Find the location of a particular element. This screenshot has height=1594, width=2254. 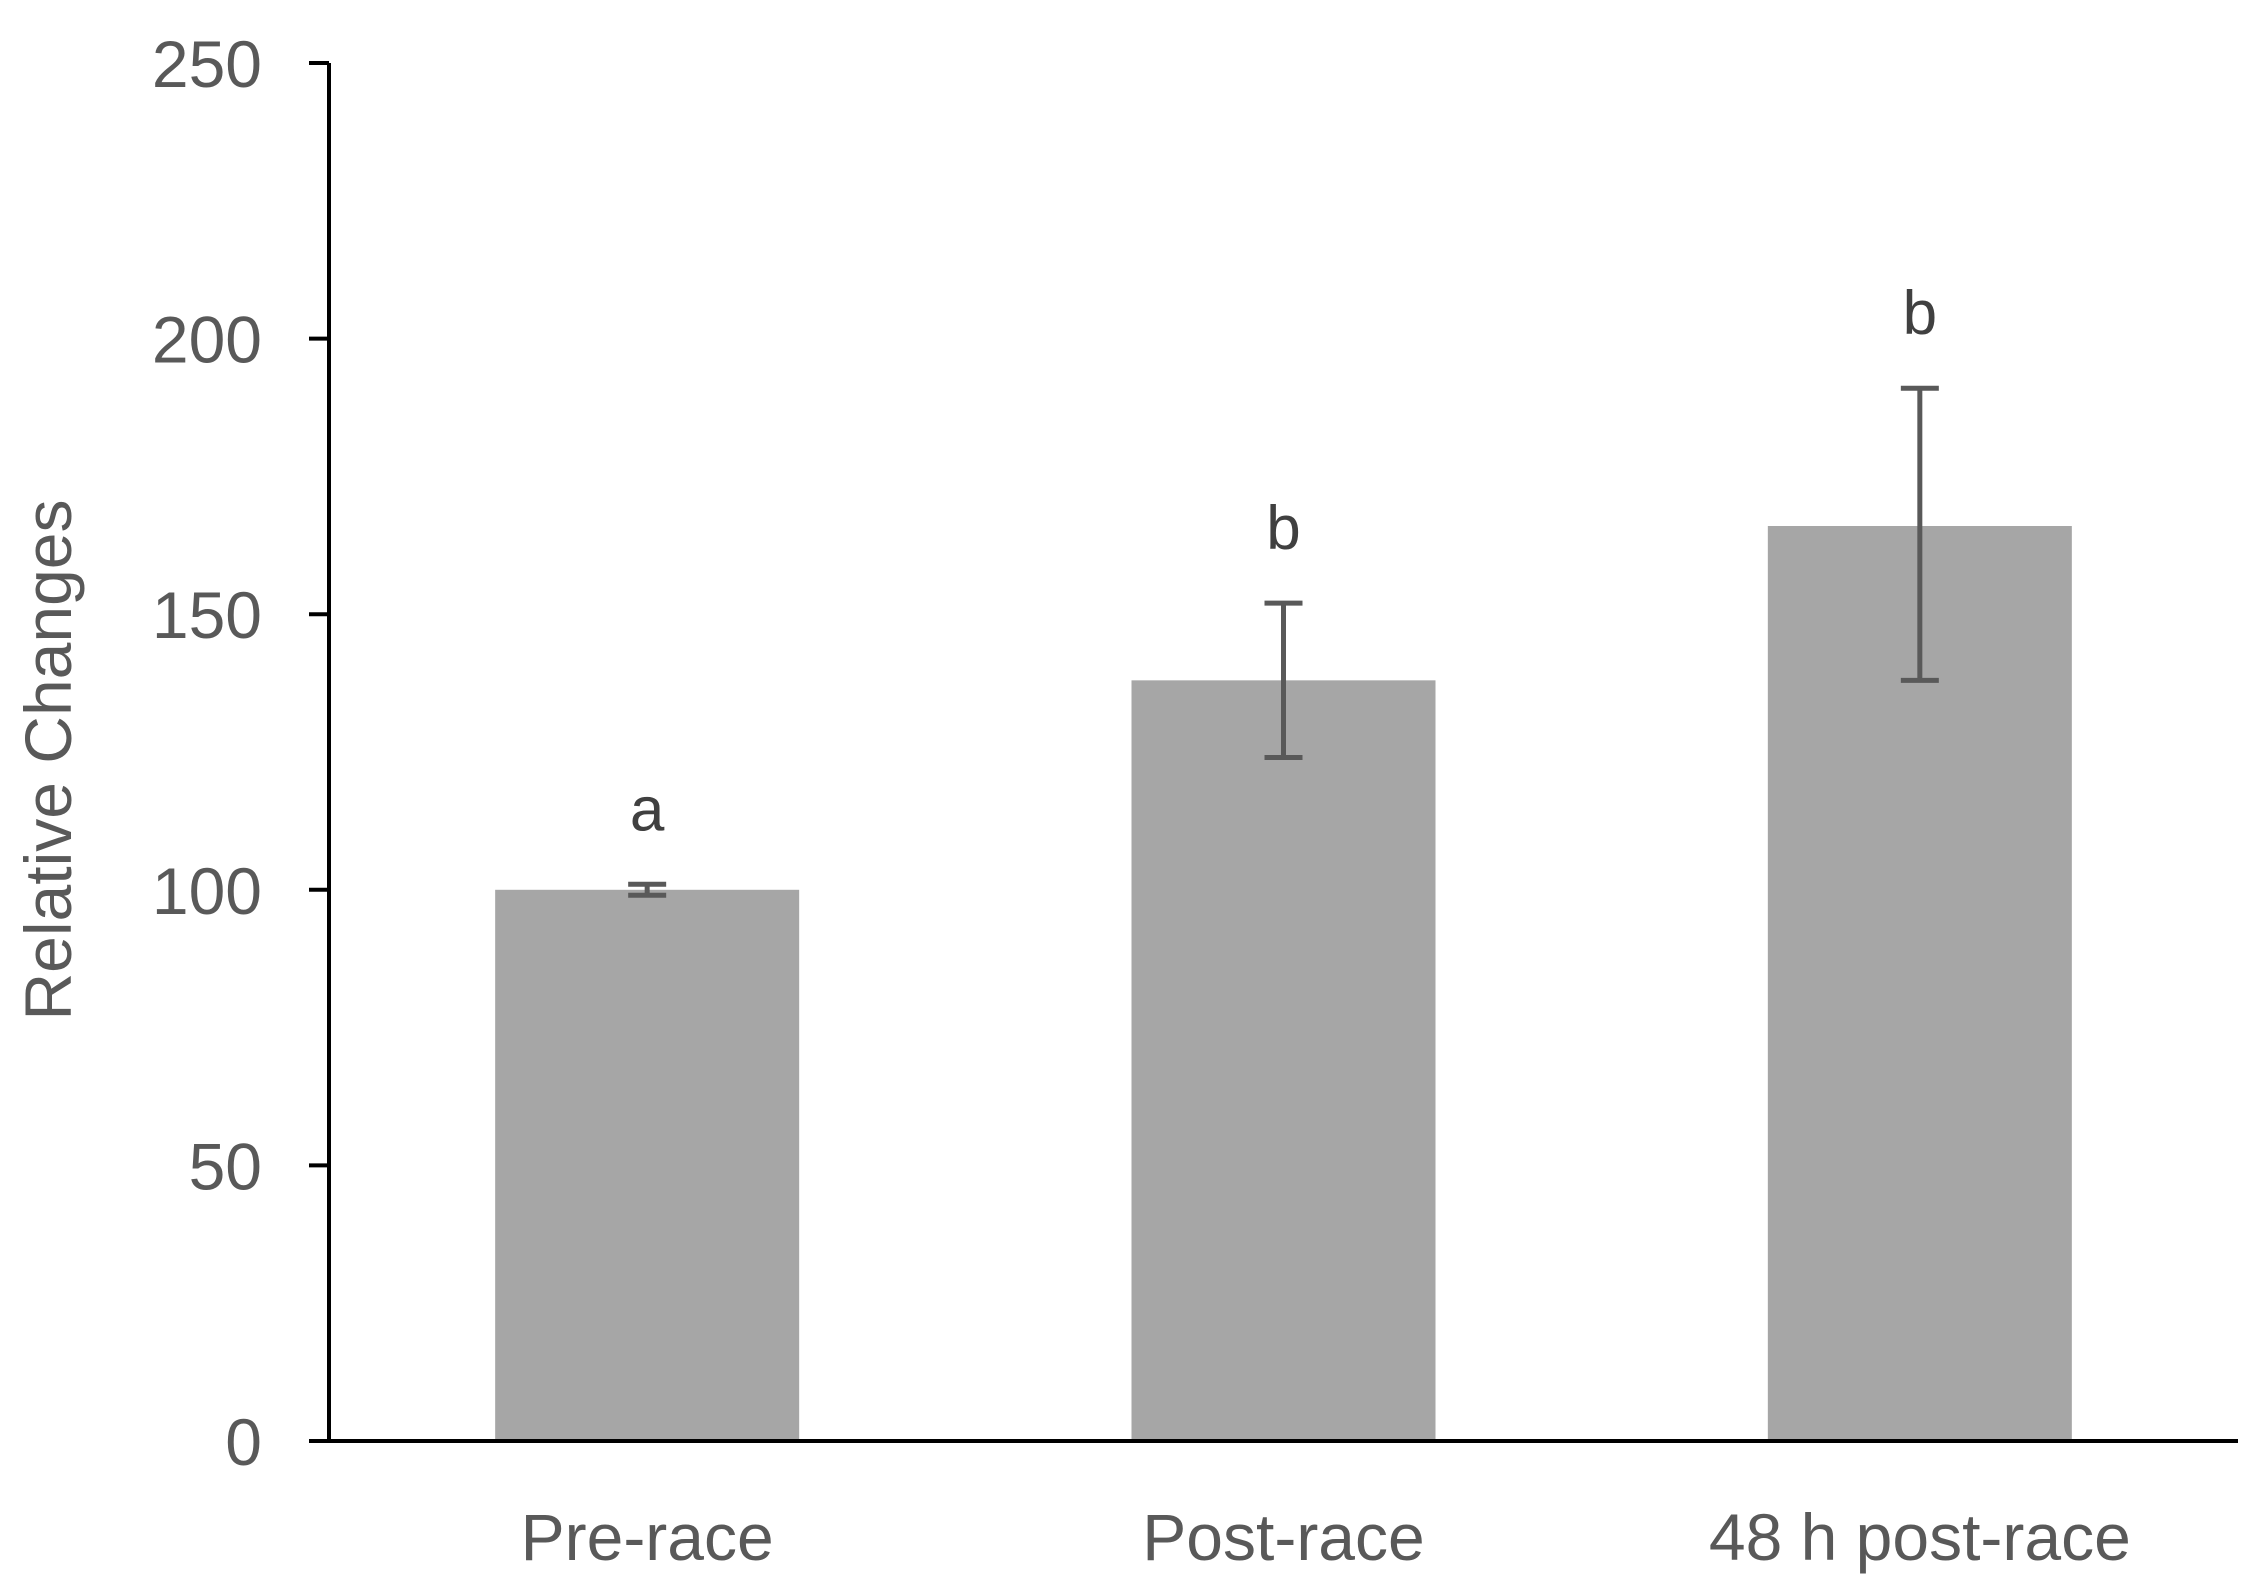

y-tick-label: 200 is located at coordinates (207, 340).